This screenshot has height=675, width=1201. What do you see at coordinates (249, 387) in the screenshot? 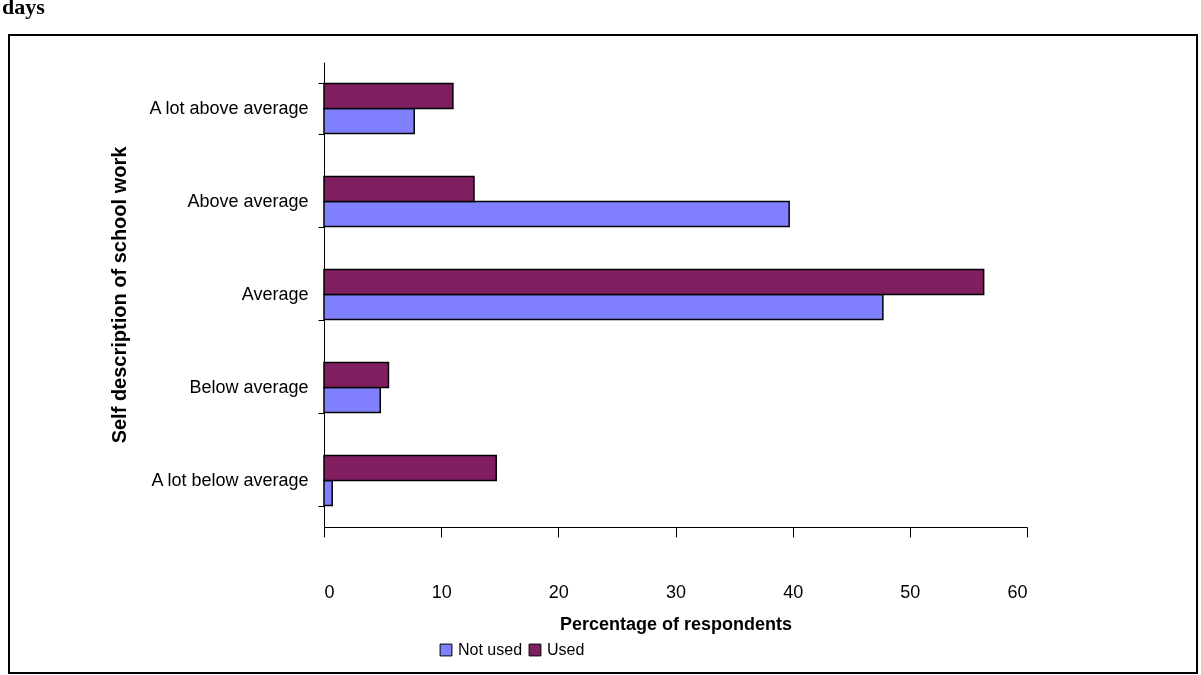
I see `y-tick-label: Below average` at bounding box center [249, 387].